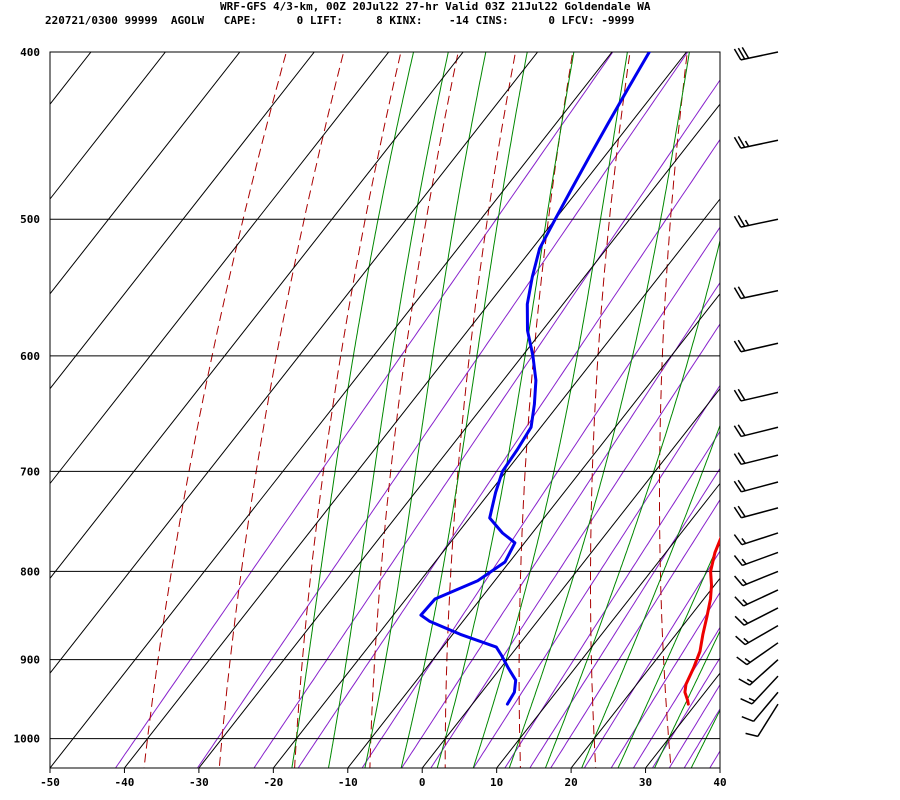  Describe the element at coordinates (496, 782) in the screenshot. I see `temperature-tick-label: 10` at that location.